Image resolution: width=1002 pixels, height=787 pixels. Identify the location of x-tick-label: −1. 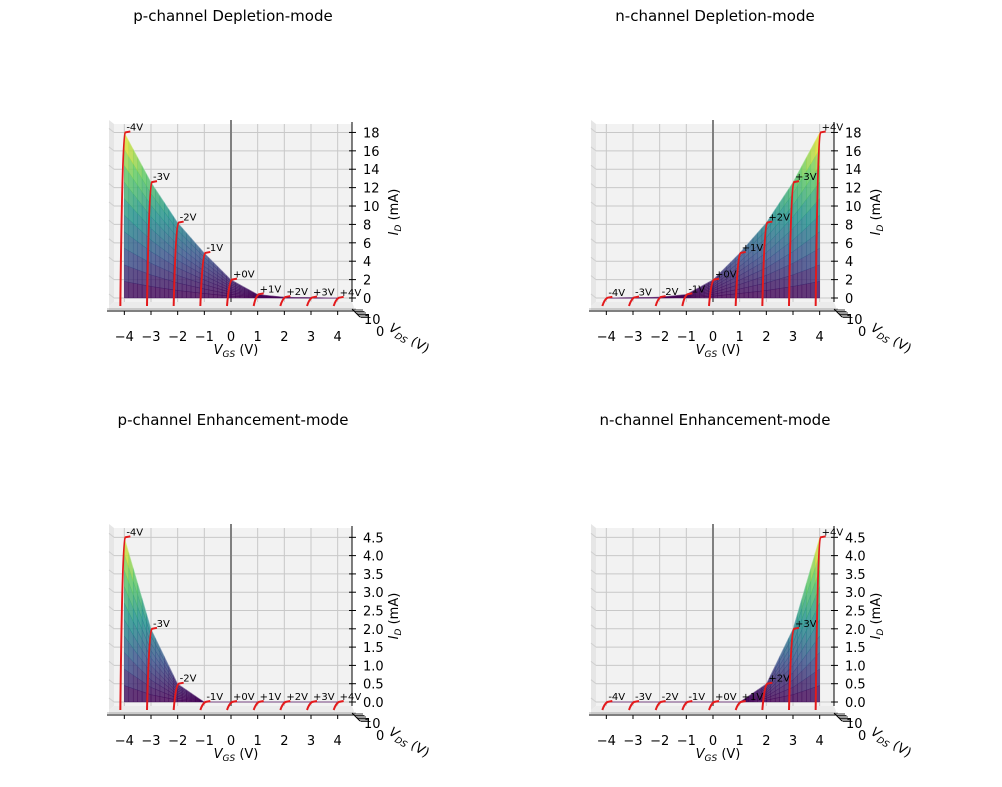
(686, 337).